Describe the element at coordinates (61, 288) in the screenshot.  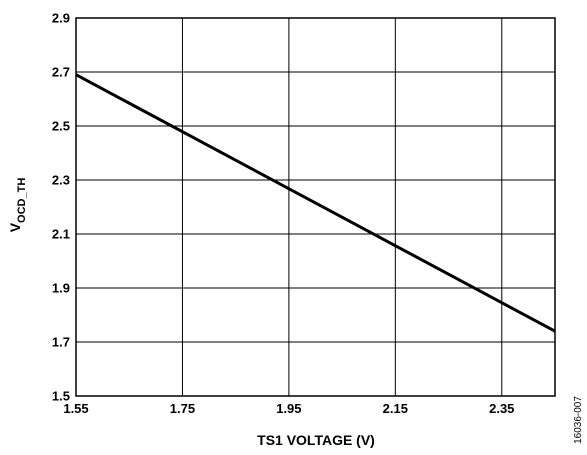
I see `y-tick-label: 1.9` at that location.